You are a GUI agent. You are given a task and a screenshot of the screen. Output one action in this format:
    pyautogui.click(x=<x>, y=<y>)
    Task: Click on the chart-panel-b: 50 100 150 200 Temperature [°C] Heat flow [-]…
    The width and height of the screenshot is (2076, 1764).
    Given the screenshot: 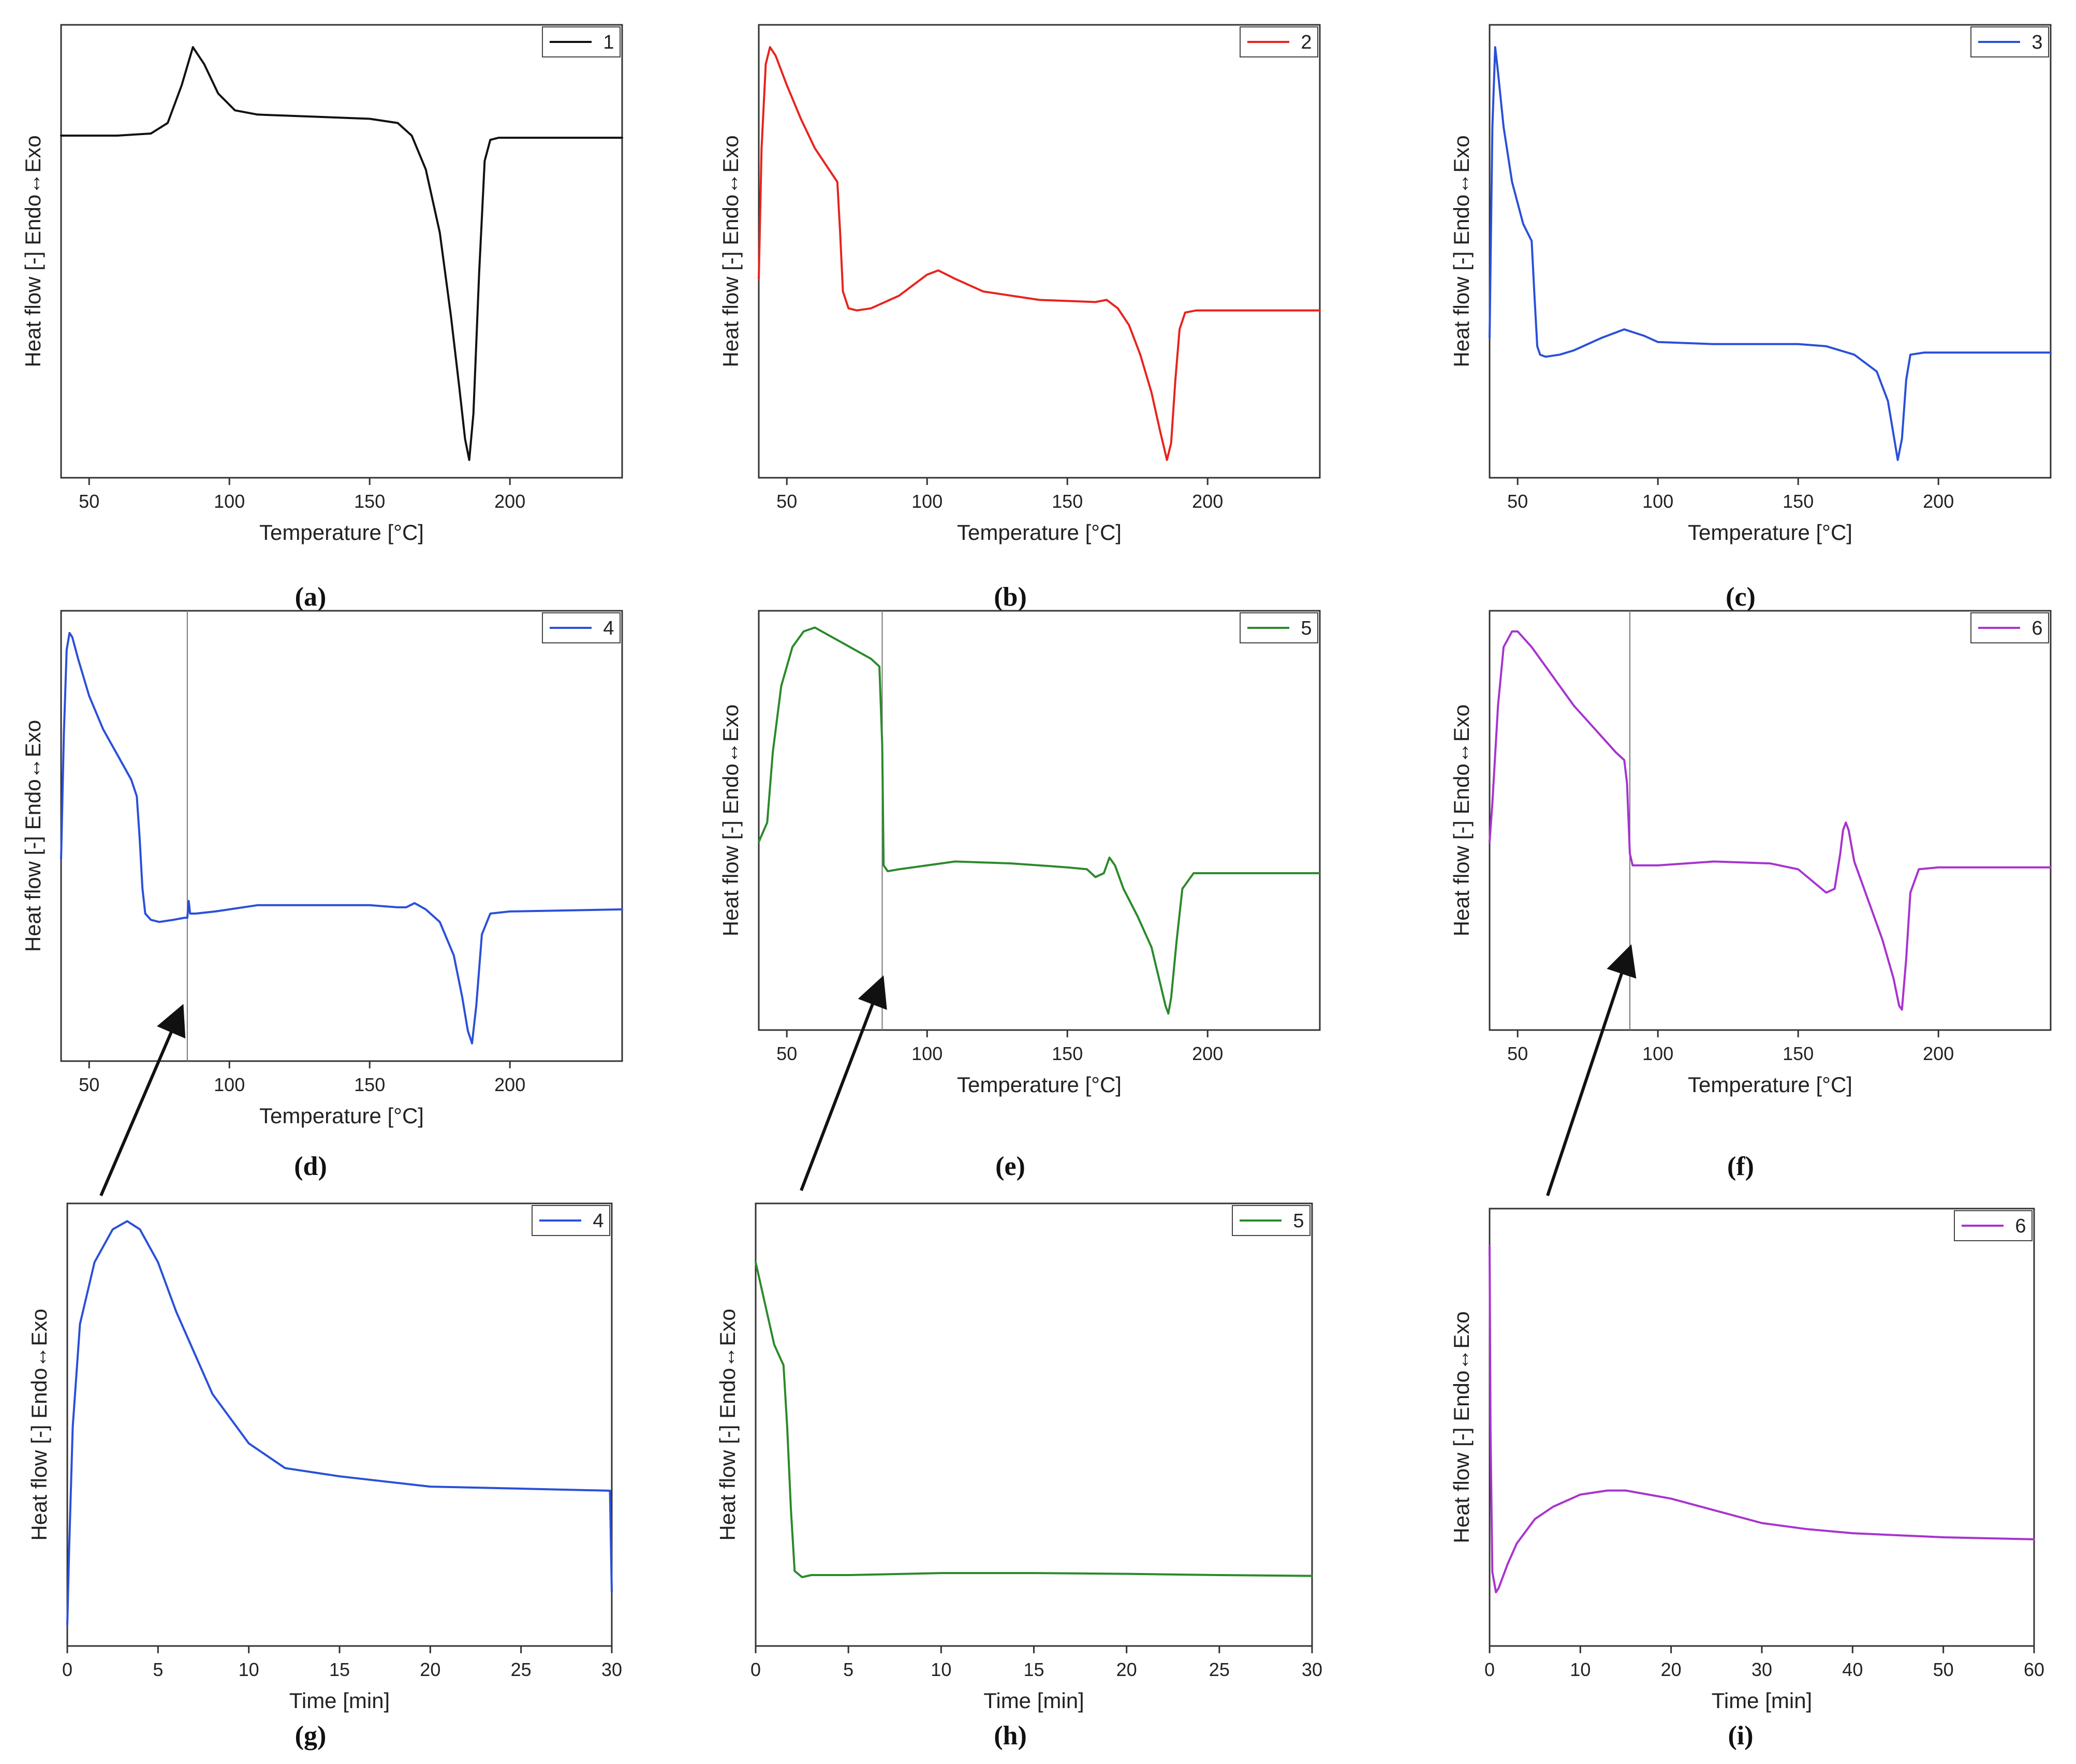 What is the action you would take?
    pyautogui.click(x=1019, y=318)
    